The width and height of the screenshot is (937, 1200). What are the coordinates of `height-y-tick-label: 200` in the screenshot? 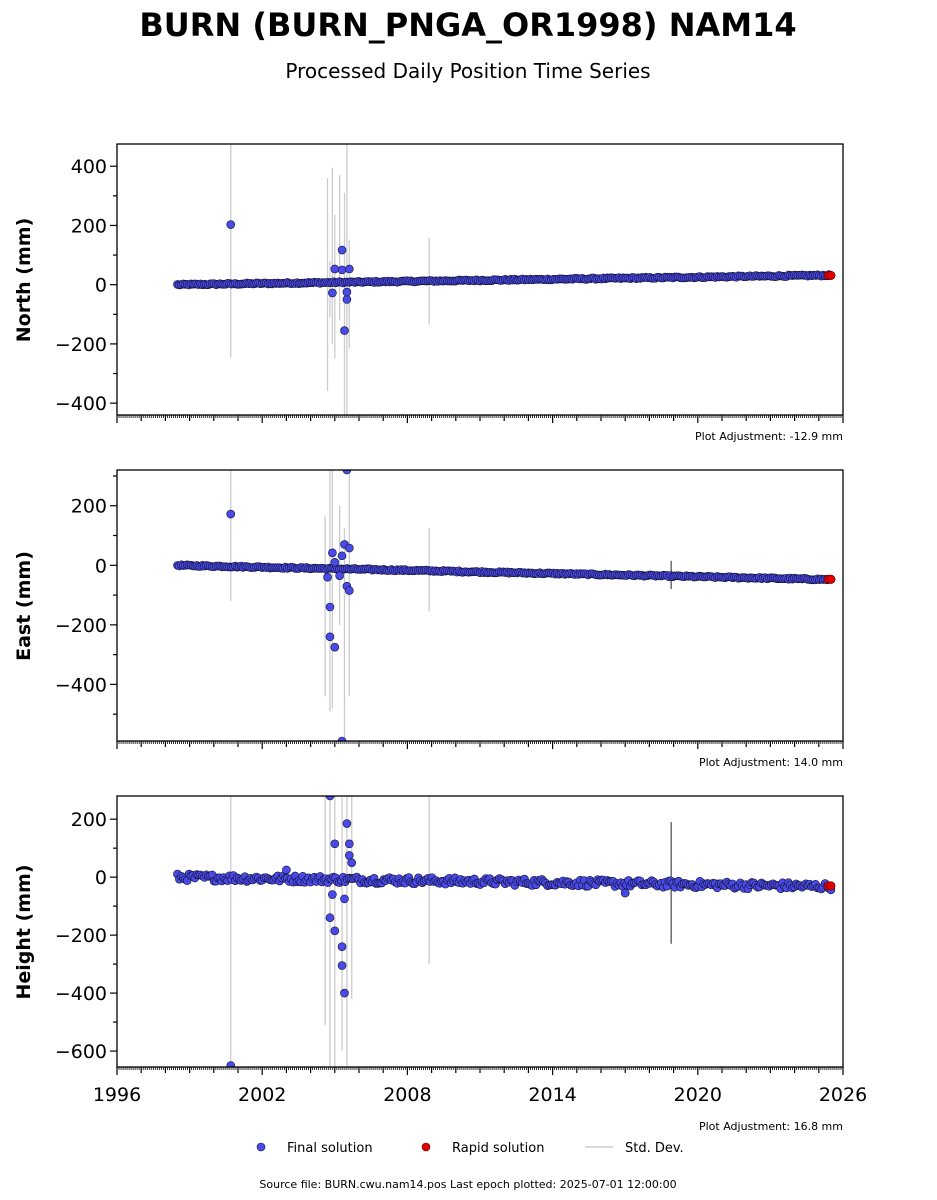 It's located at (89, 820).